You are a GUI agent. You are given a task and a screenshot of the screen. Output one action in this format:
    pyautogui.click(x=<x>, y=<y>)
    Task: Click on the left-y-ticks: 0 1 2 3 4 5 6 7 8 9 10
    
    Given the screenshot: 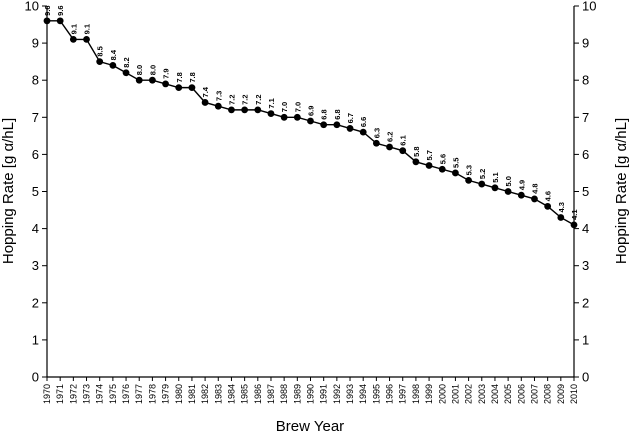 What is the action you would take?
    pyautogui.click(x=36, y=192)
    